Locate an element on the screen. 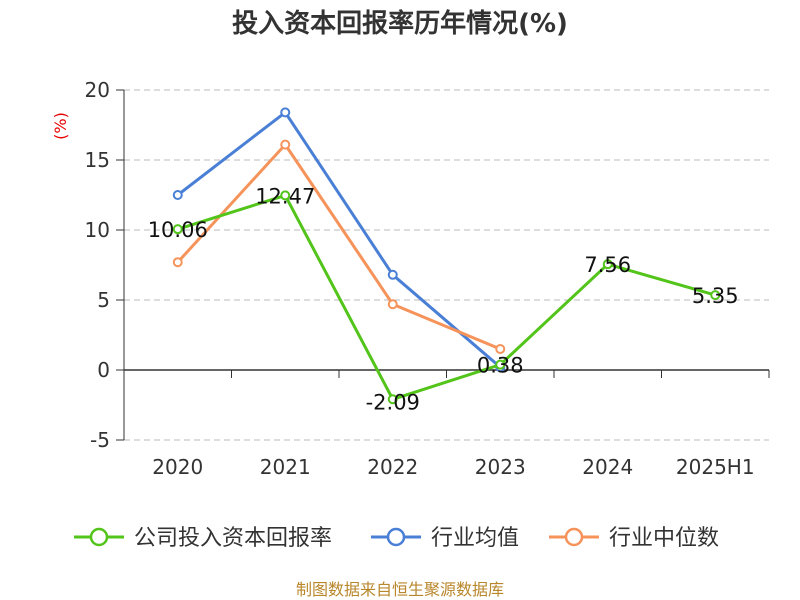 Image resolution: width=800 pixels, height=600 pixels. series-line is located at coordinates (338, 247).